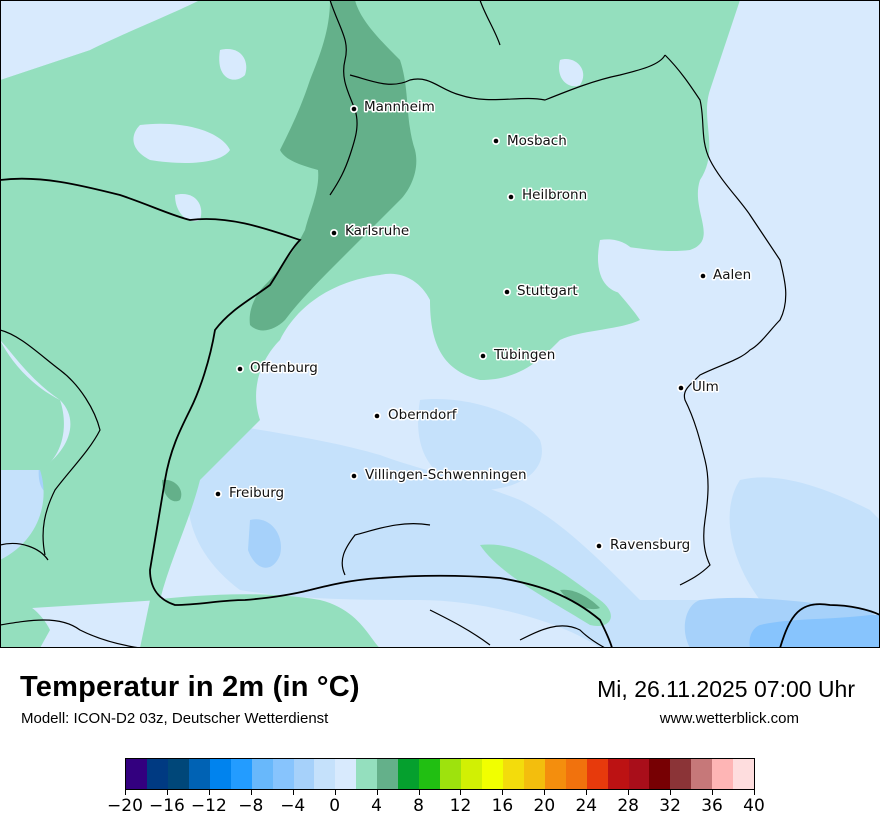 The height and width of the screenshot is (830, 880). What do you see at coordinates (377, 806) in the screenshot?
I see `tick-label: 4` at bounding box center [377, 806].